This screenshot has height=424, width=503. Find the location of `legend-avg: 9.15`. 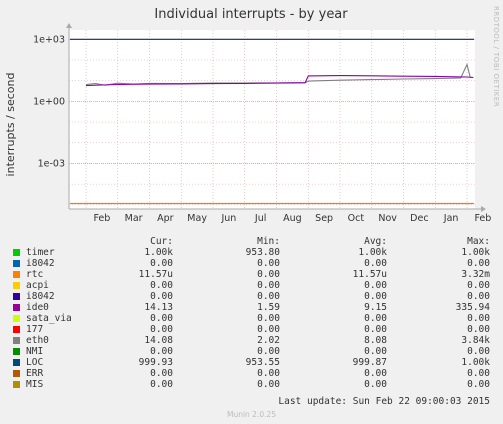

legend-avg: 9.15 is located at coordinates (375, 307).